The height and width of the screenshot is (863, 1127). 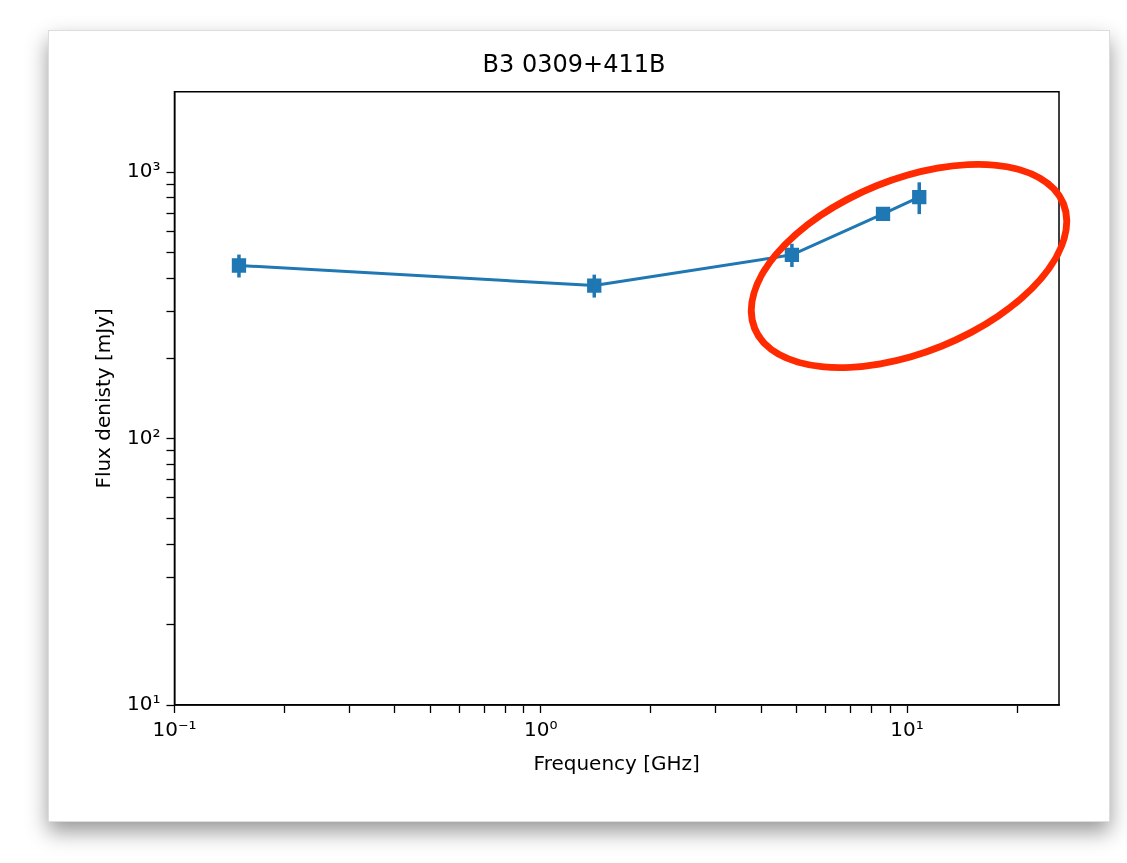 What do you see at coordinates (144, 703) in the screenshot?
I see `y-tick-label: 10¹` at bounding box center [144, 703].